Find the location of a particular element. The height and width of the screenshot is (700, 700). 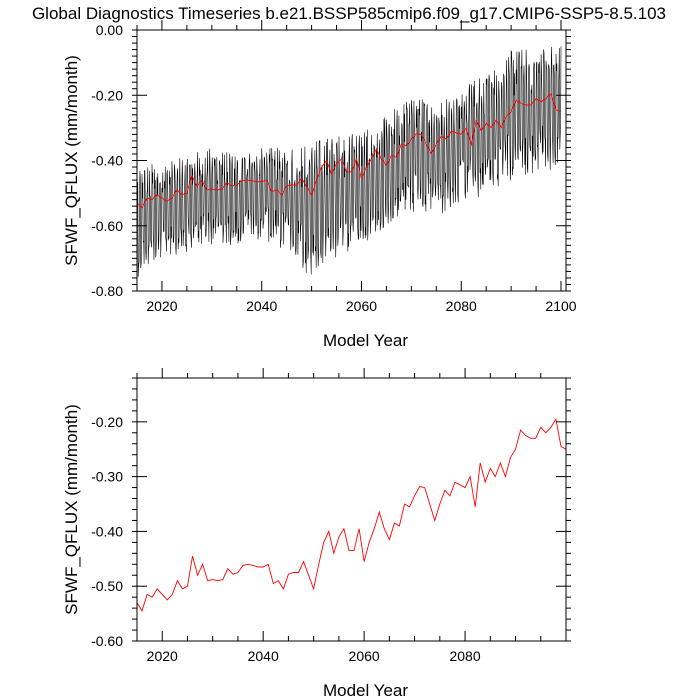

annual-mean-series-line is located at coordinates (349, 150).